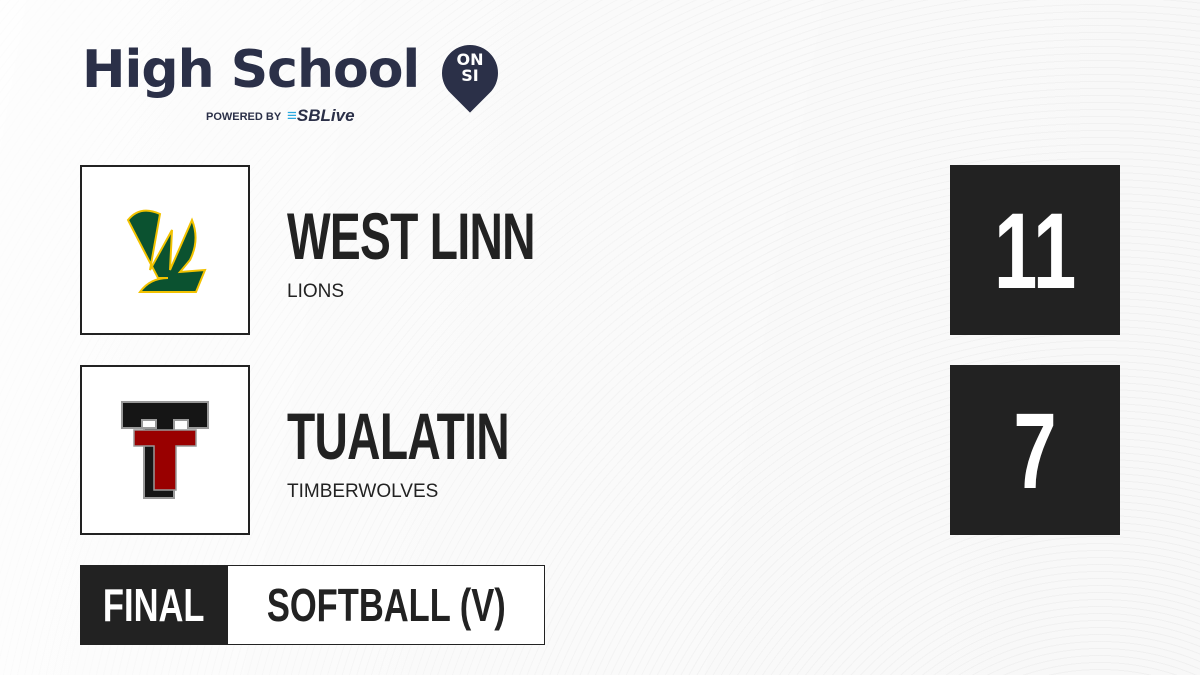  Describe the element at coordinates (325, 115) in the screenshot. I see `partner-name: SBLive` at that location.